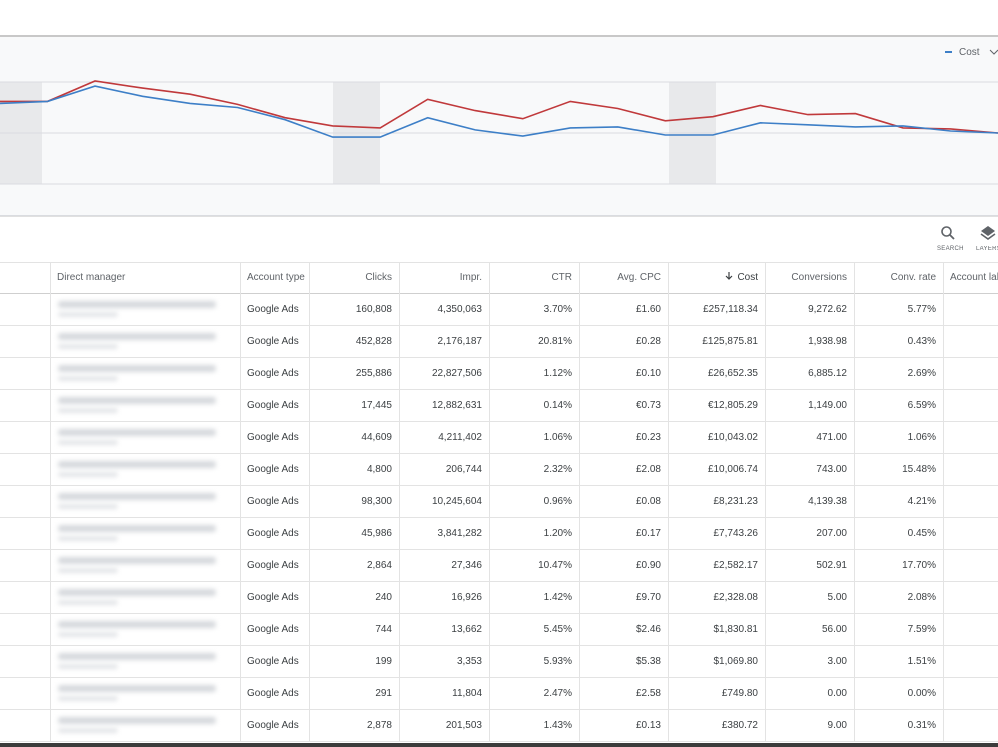 This screenshot has height=747, width=998. I want to click on toolbar: SEARCH LAYERS, so click(499, 239).